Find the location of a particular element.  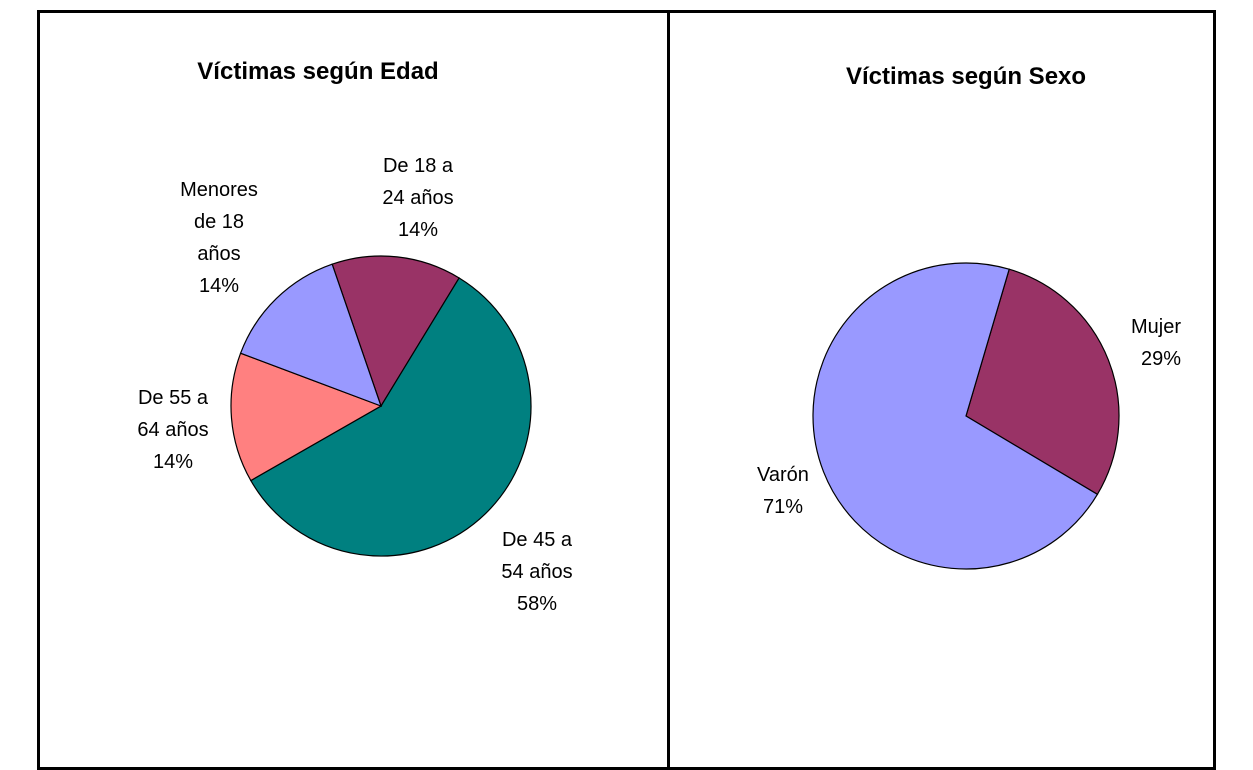

slice-label: De 45 a 54 años 58% is located at coordinates (537, 572).